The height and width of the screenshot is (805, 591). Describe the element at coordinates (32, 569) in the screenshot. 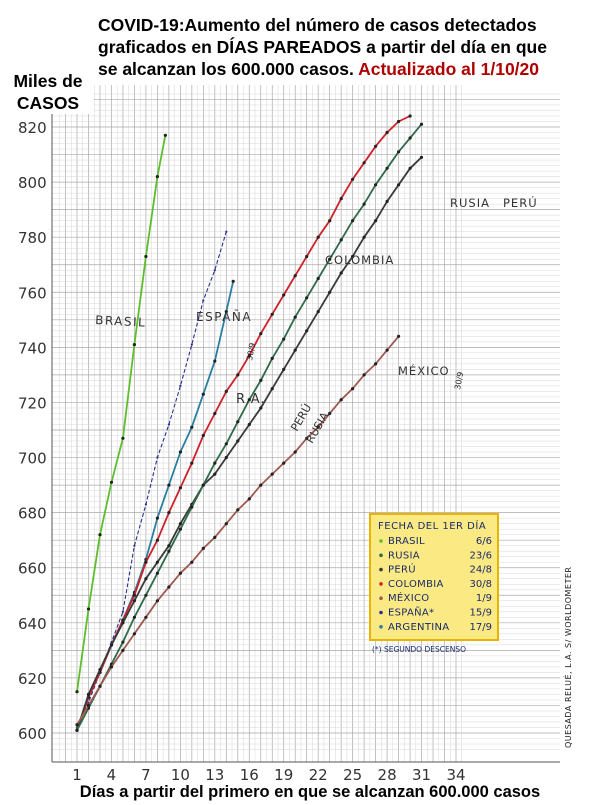

I see `y-tick-label: 660` at that location.